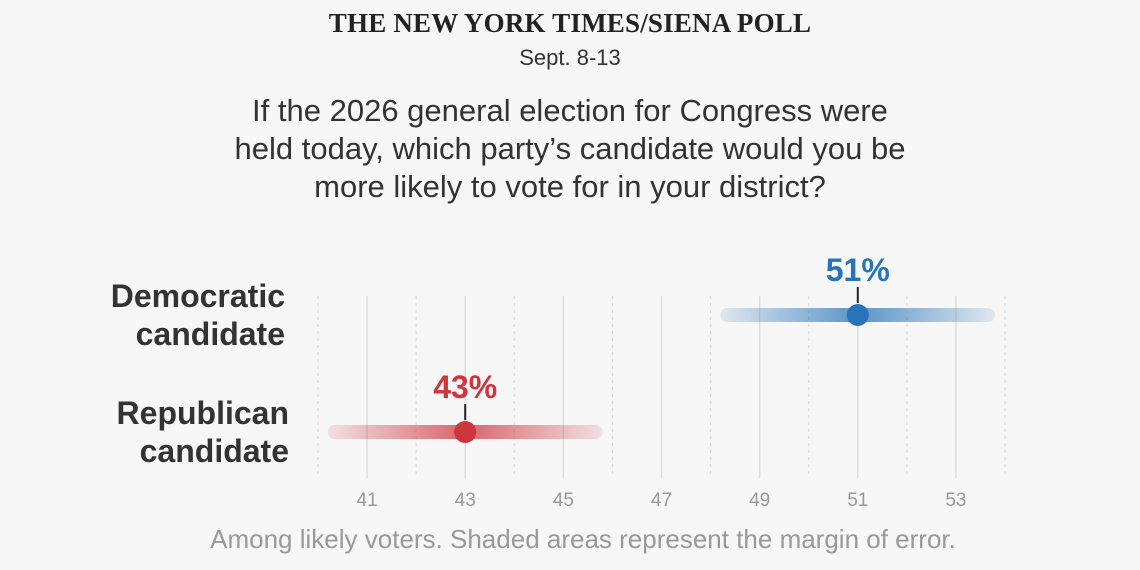 The width and height of the screenshot is (1140, 570). What do you see at coordinates (203, 432) in the screenshot?
I see `row-label: Republican candidate` at bounding box center [203, 432].